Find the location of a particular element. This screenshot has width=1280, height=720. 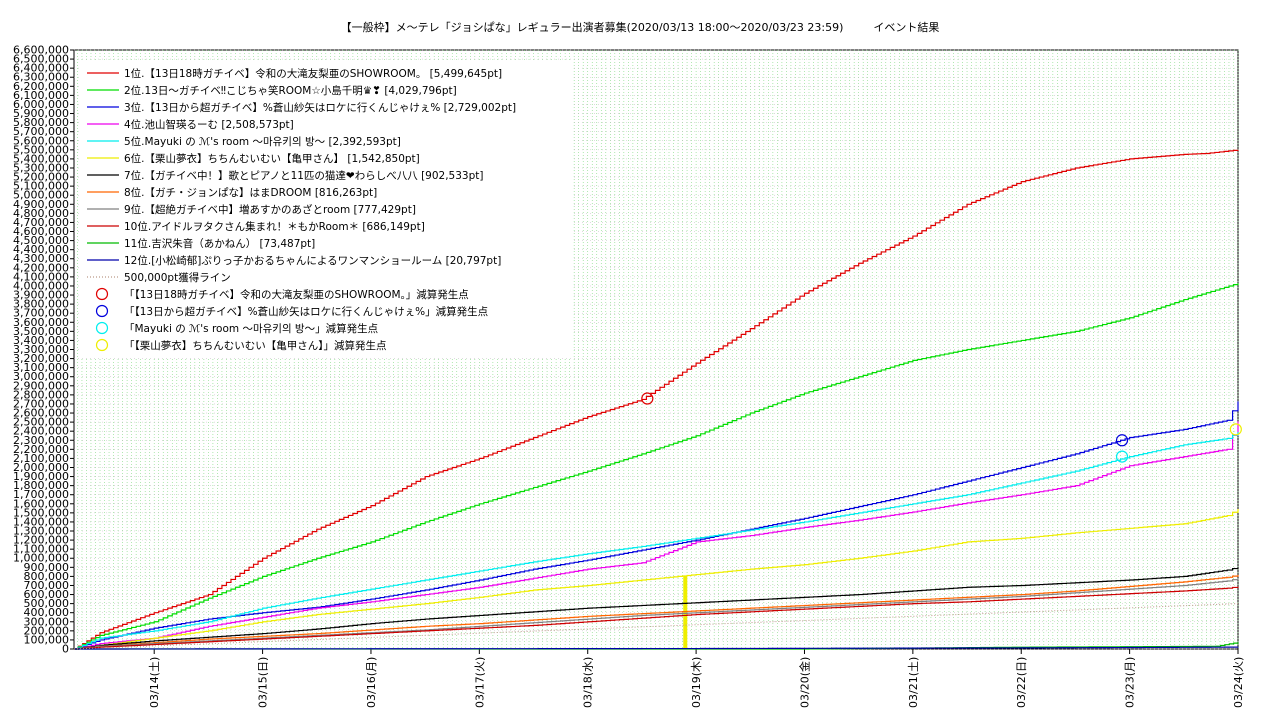

y-tick-label: 0 is located at coordinates (65, 649).